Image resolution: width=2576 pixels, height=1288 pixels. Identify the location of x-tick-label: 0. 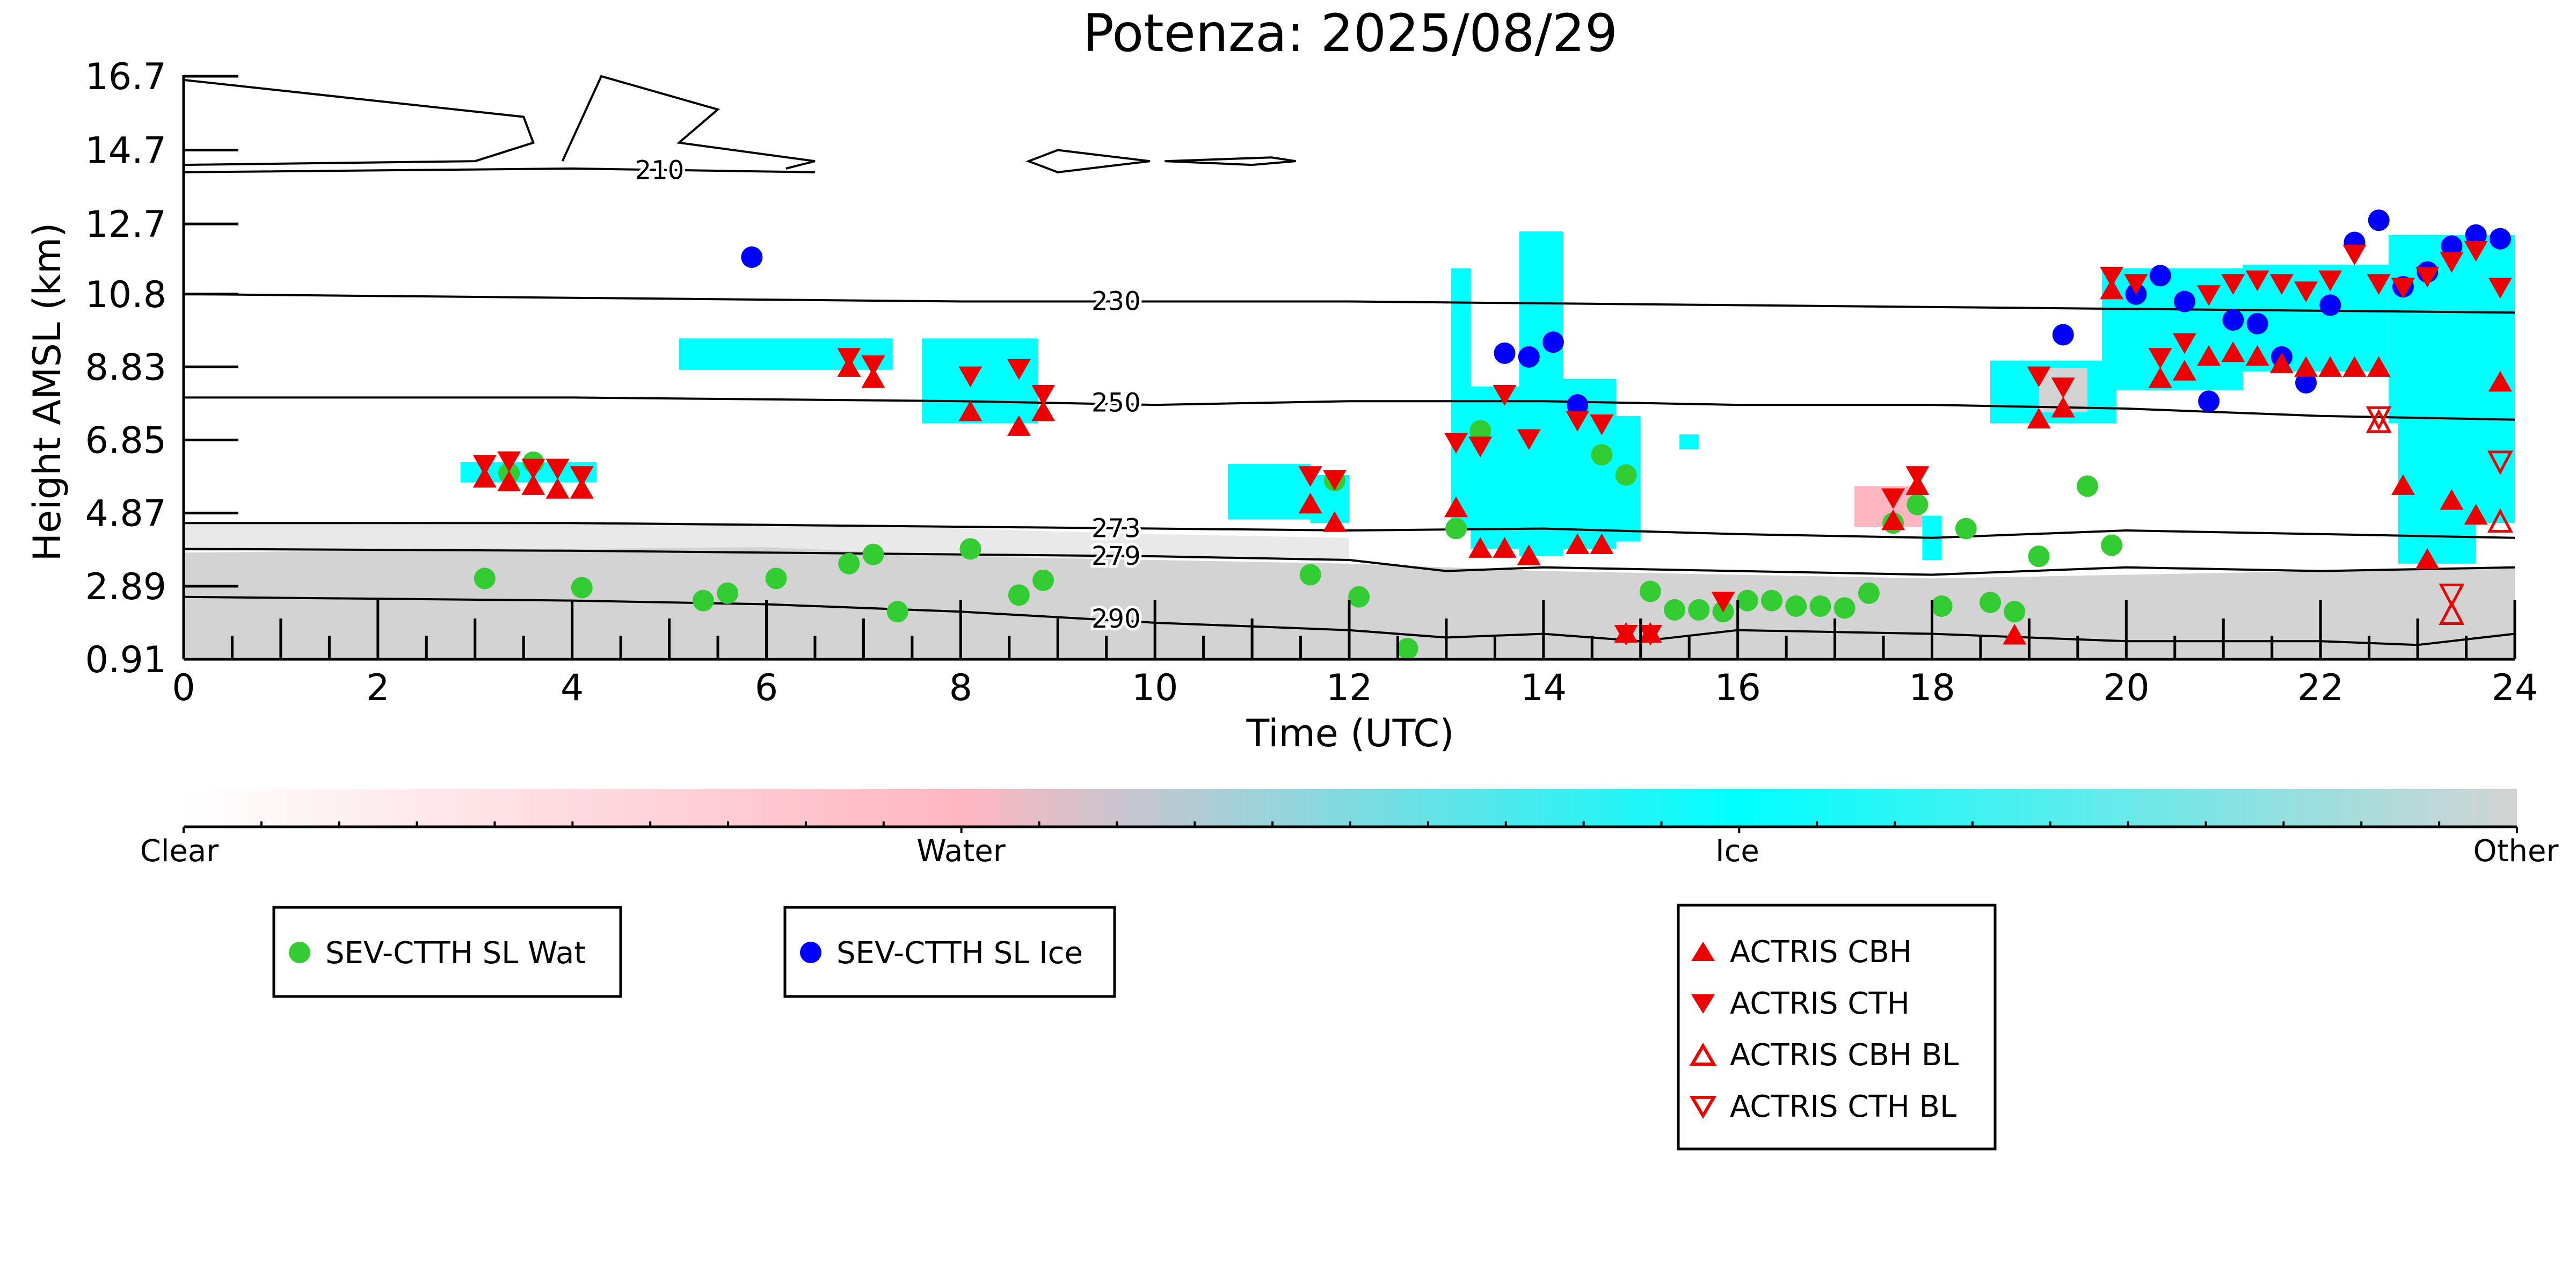
(183, 688).